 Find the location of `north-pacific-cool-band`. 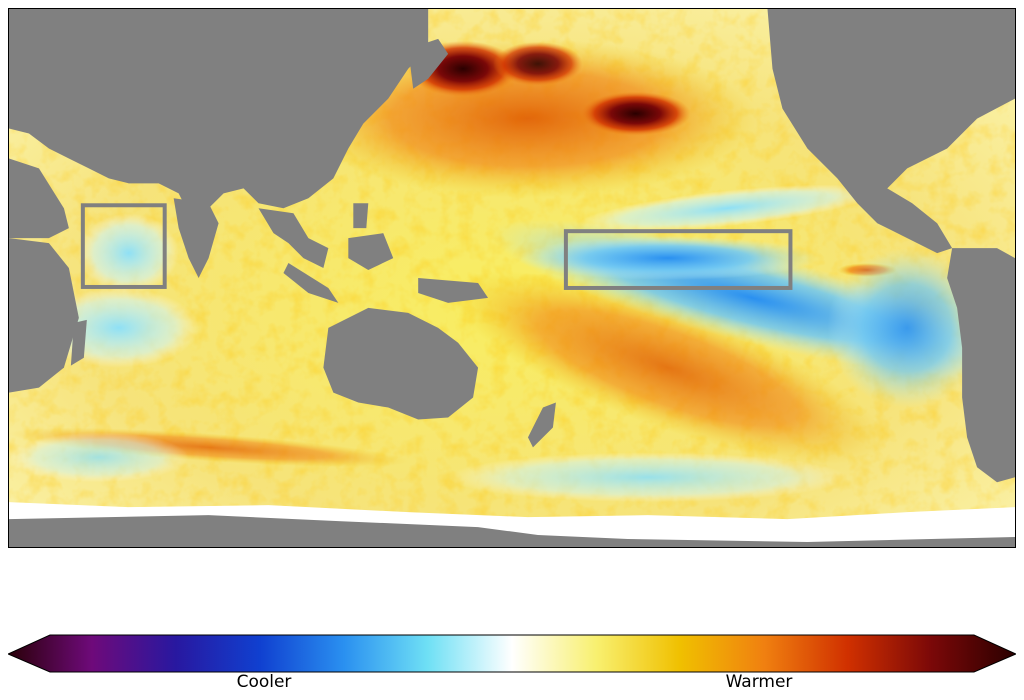

north-pacific-cool-band is located at coordinates (727, 208).